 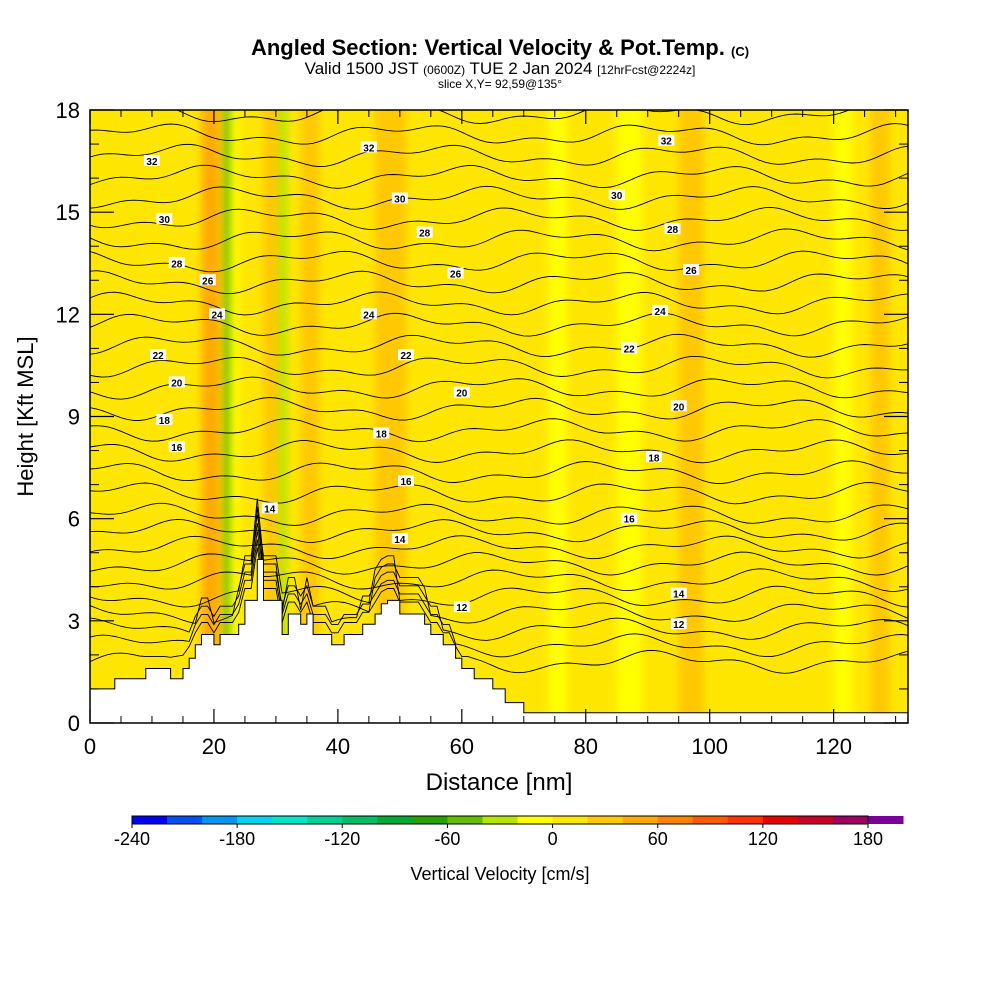 I want to click on forecast-tag: [12hrFcst@2224z], so click(x=646, y=70).